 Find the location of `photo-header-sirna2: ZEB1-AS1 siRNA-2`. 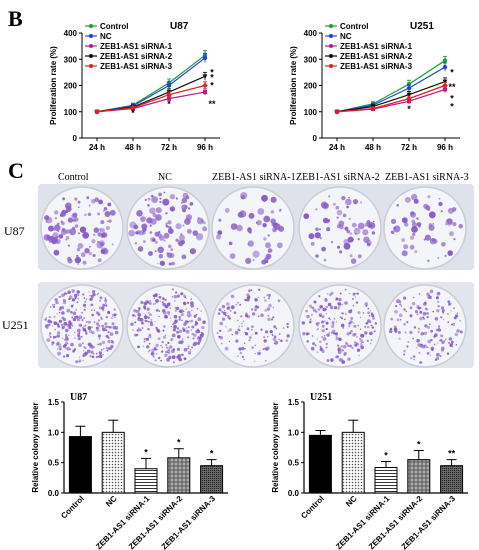

photo-header-sirna2: ZEB1-AS1 siRNA-2 is located at coordinates (338, 177).